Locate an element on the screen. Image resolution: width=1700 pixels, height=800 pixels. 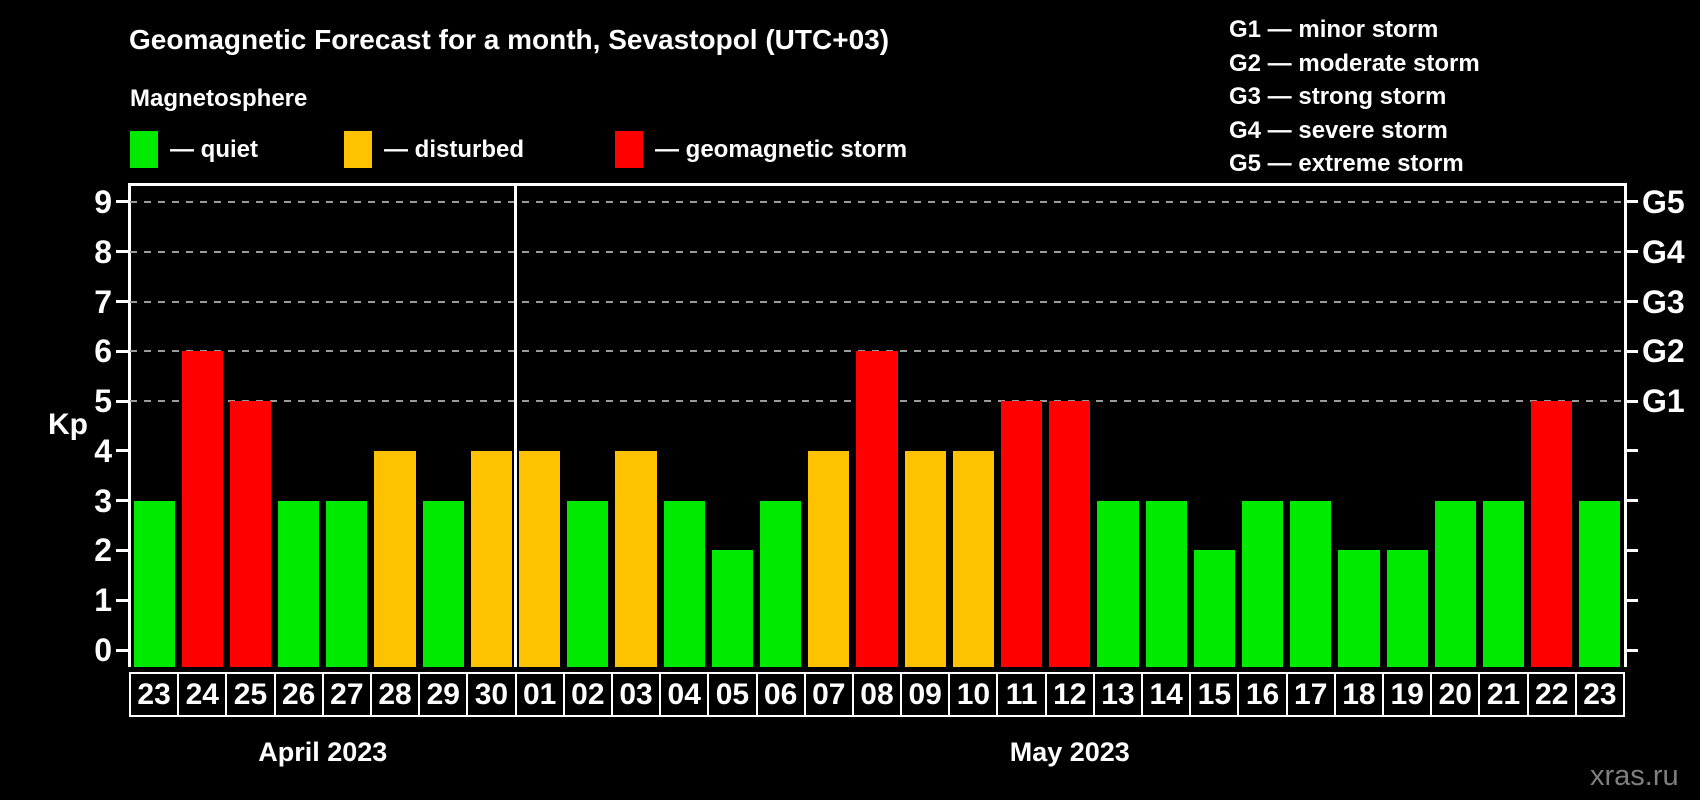
day-label-box: 14 is located at coordinates (1166, 694).